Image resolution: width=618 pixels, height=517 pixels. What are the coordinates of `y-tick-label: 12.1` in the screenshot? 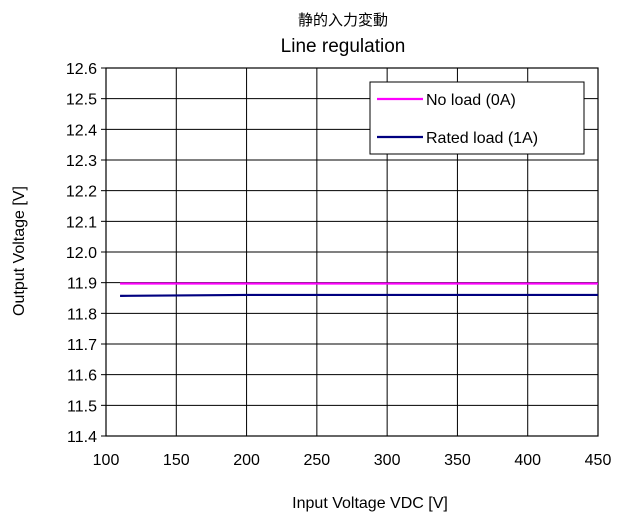 It's located at (81, 222).